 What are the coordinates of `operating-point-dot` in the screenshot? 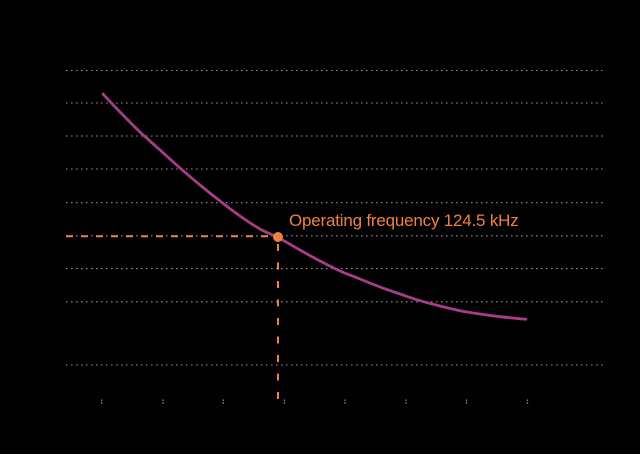 It's located at (278, 237).